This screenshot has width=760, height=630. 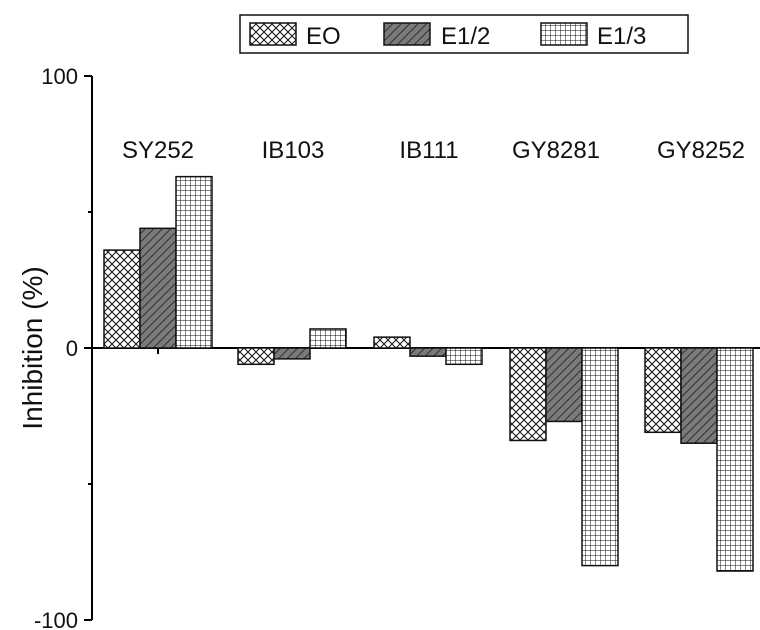 What do you see at coordinates (528, 394) in the screenshot?
I see `bar-gy8281-eo` at bounding box center [528, 394].